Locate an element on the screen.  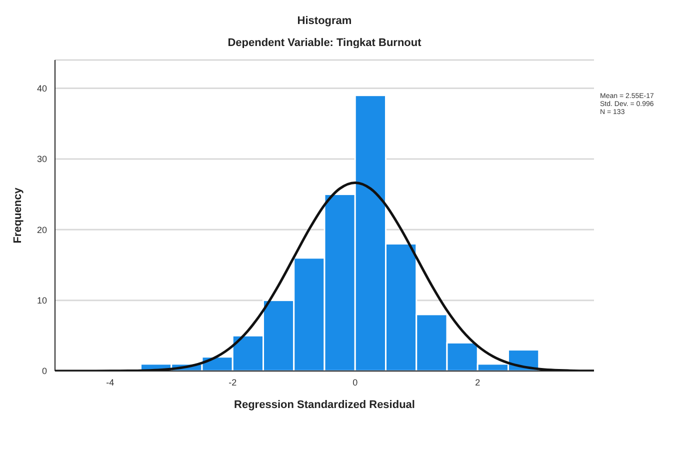
y-tick-label: 0 is located at coordinates (44, 371).